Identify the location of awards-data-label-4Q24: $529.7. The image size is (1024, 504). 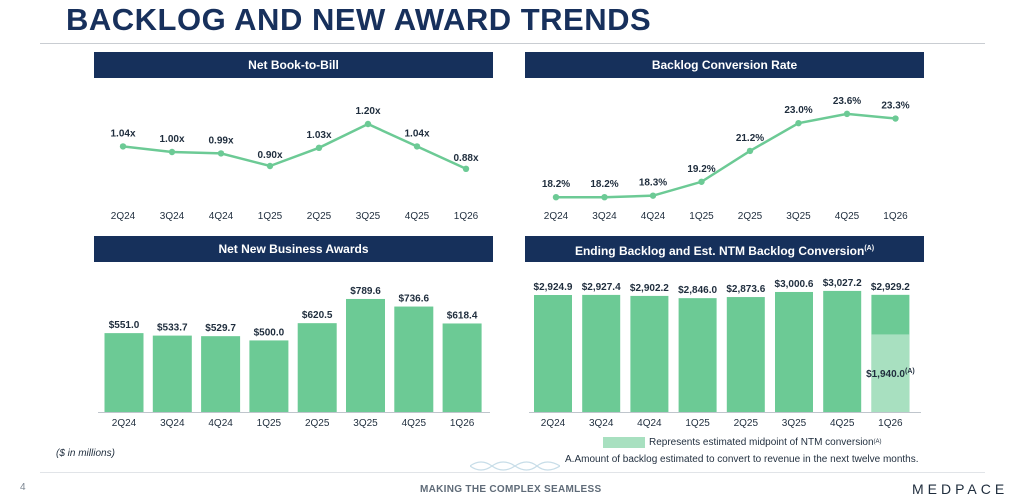
(220, 328).